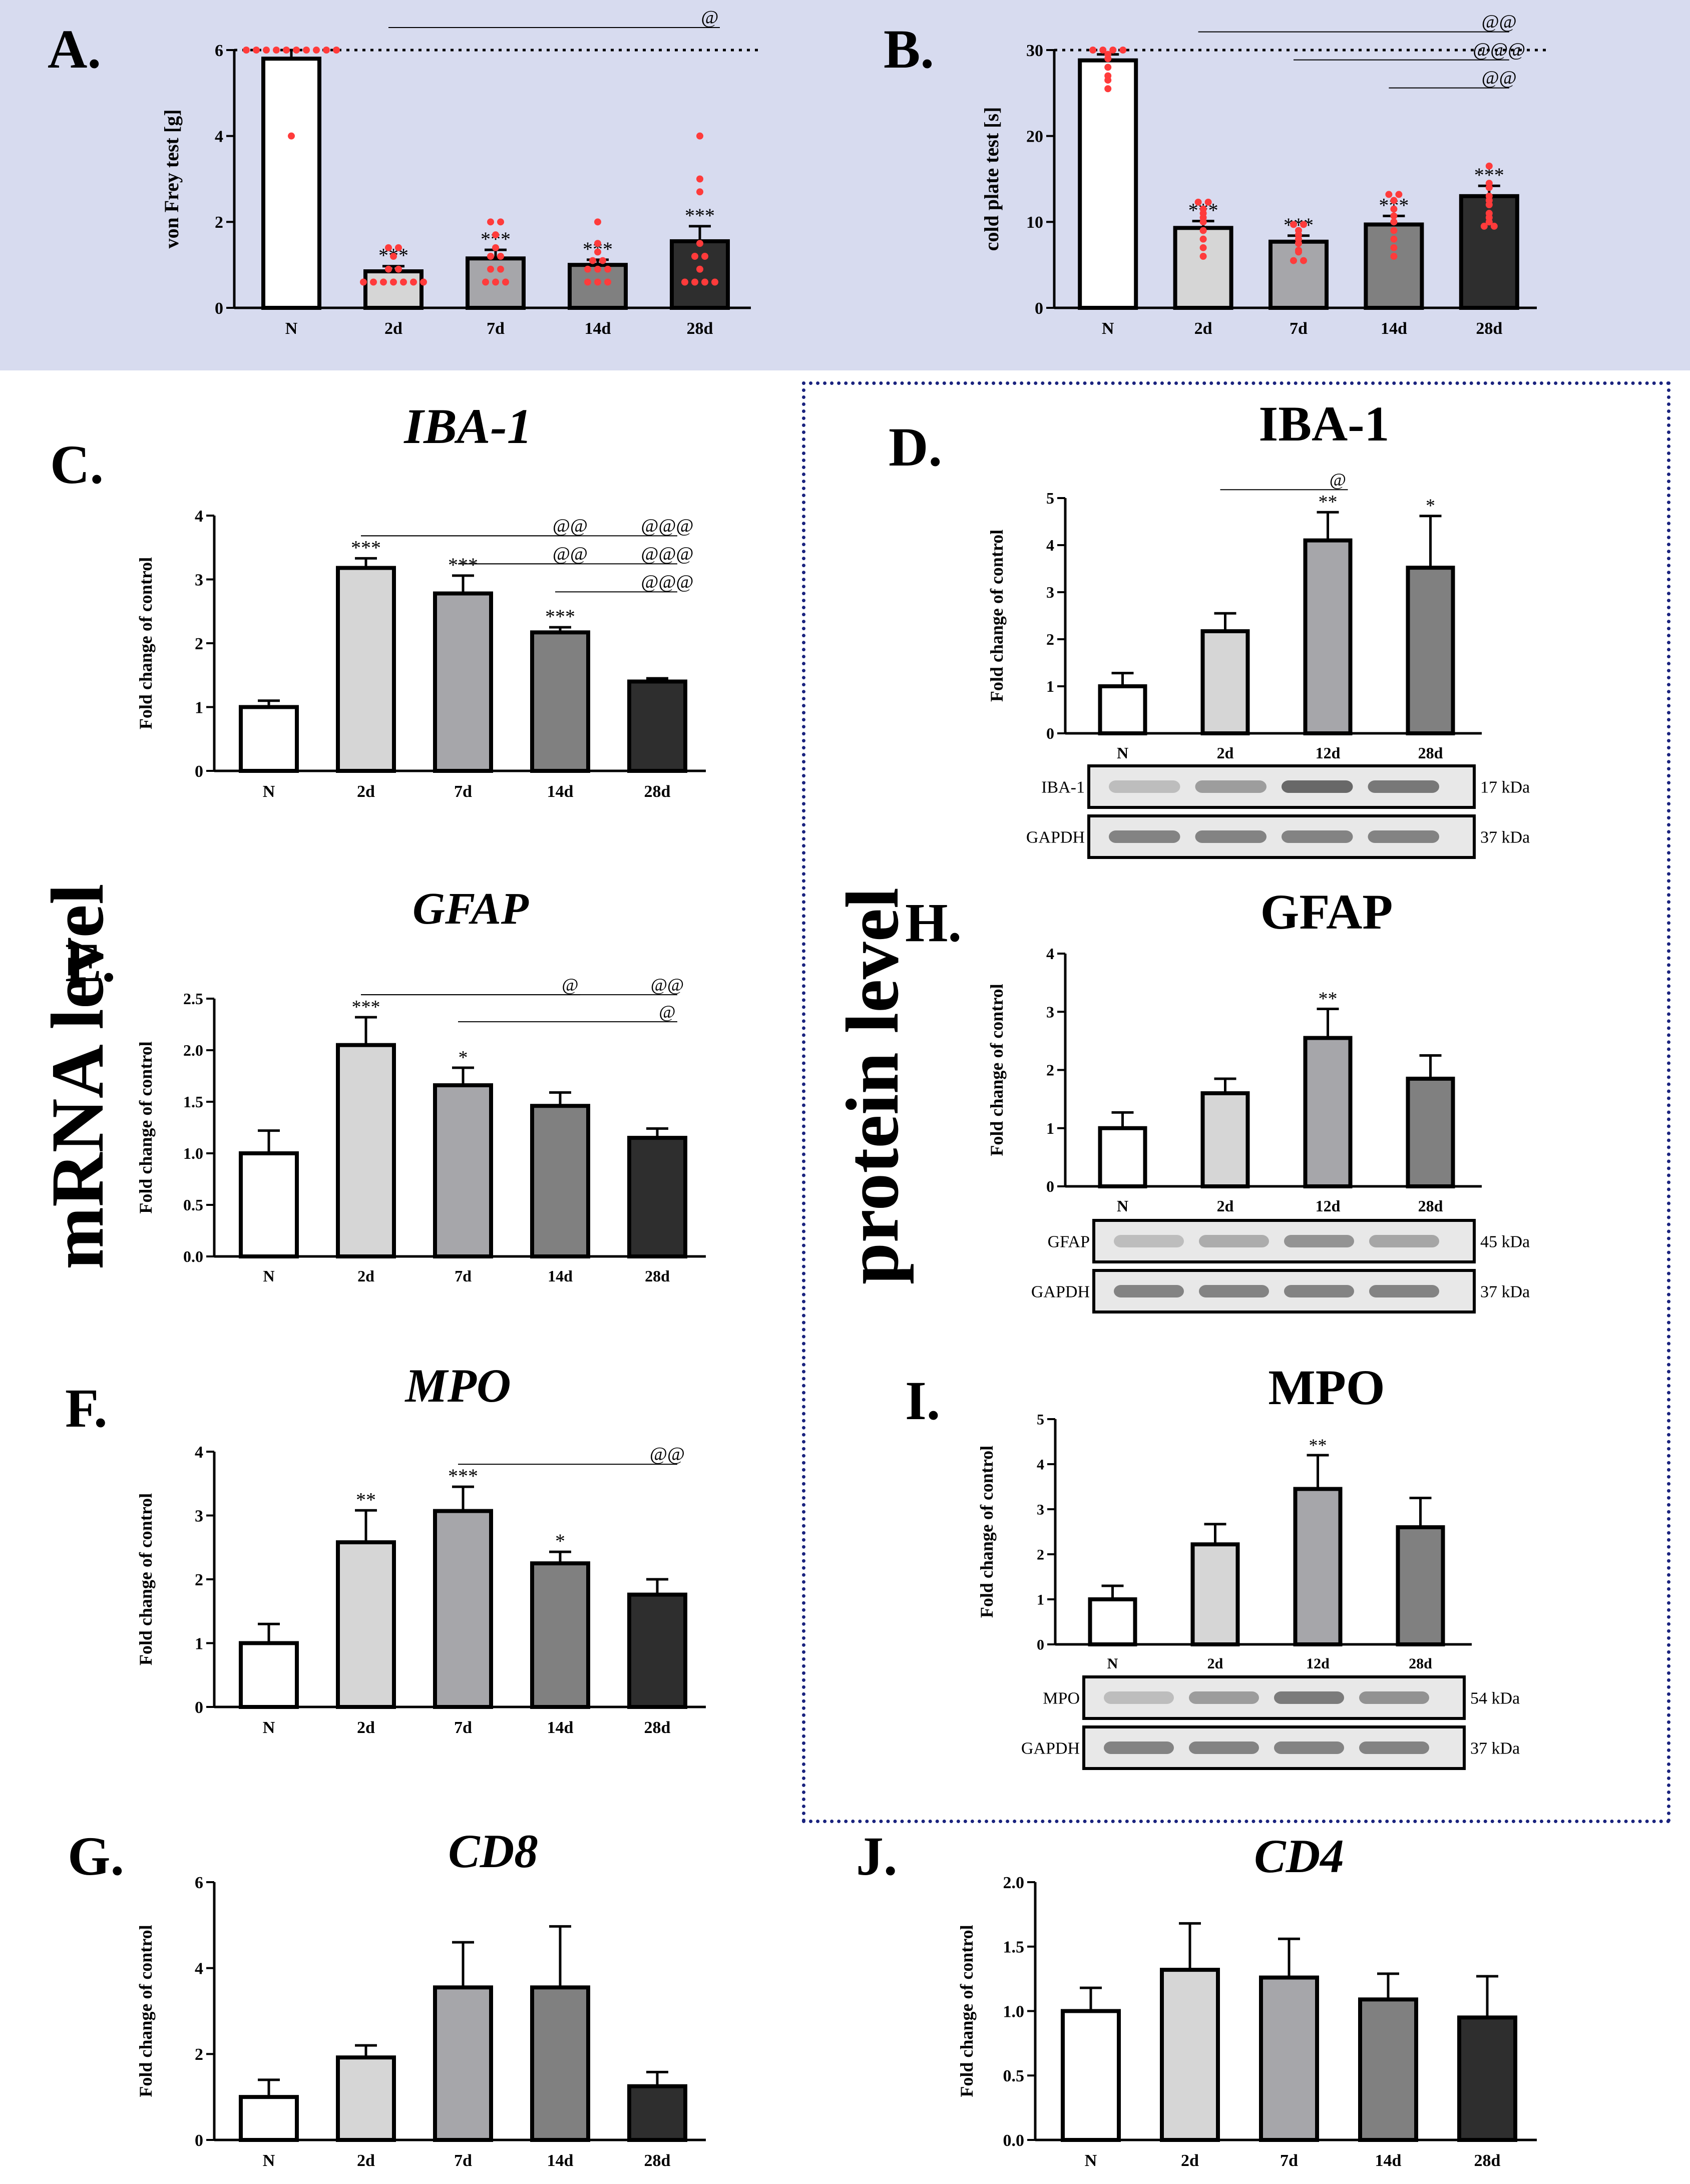 This screenshot has width=1690, height=2184. Describe the element at coordinates (193, 1153) in the screenshot. I see `y-tick-label-e: 1.0` at that location.